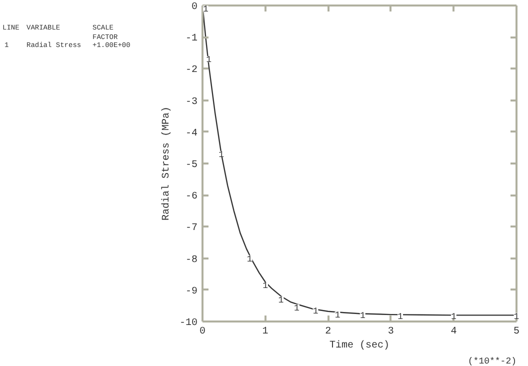 This screenshot has height=366, width=528. What do you see at coordinates (192, 260) in the screenshot?
I see `y-tick-label: -8` at bounding box center [192, 260].